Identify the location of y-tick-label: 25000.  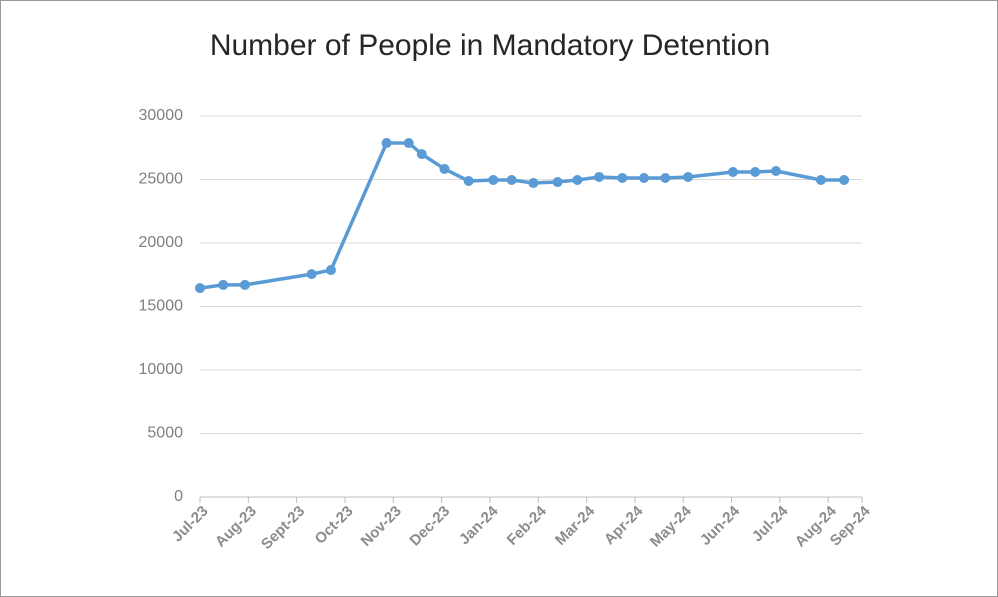
(161, 179).